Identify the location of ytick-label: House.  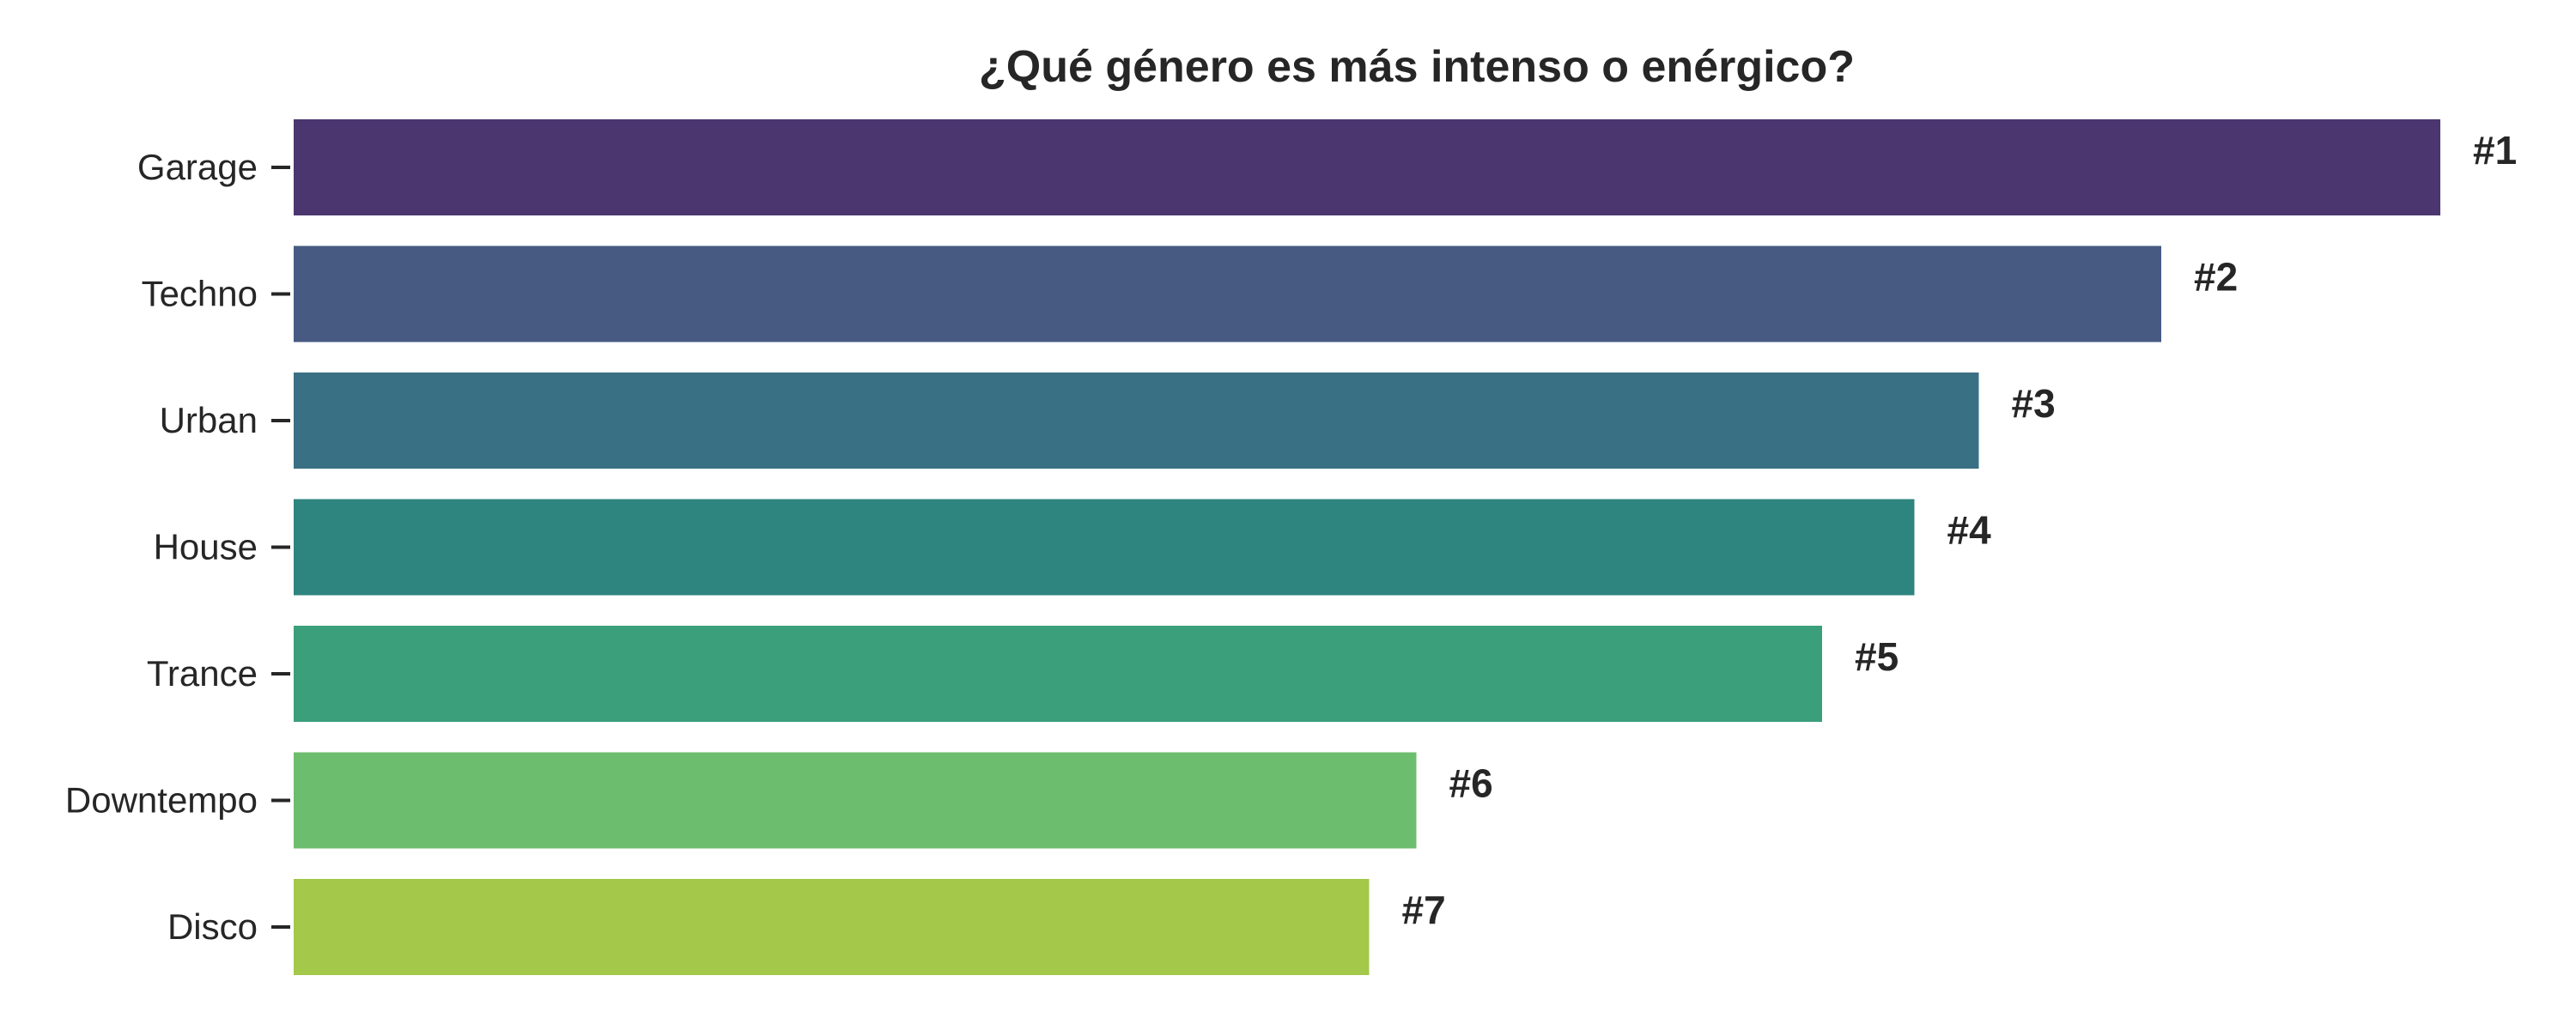
(206, 547).